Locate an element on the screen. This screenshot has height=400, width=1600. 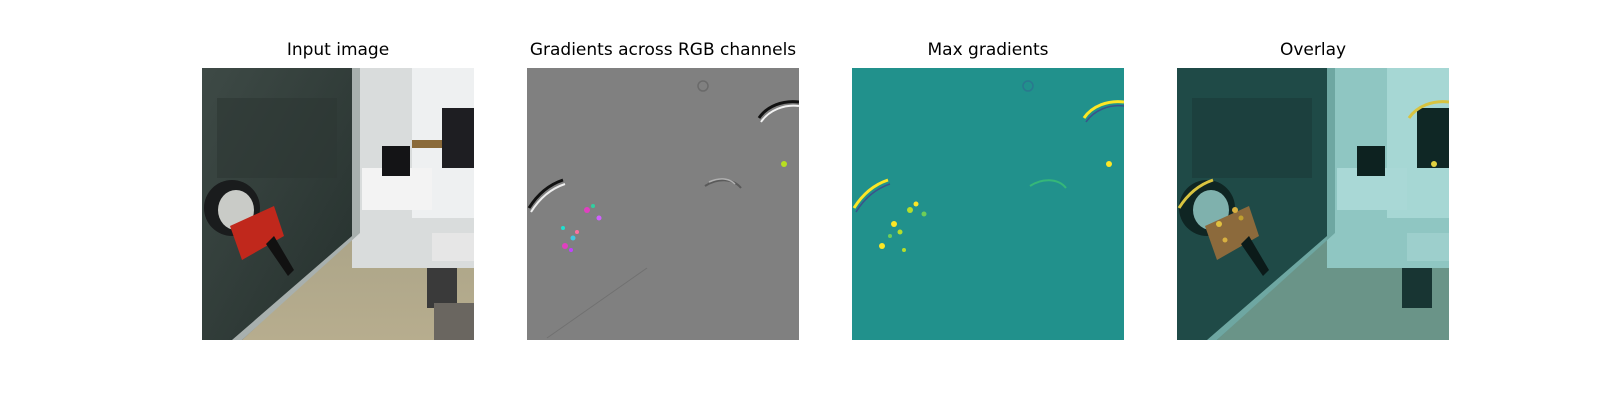
panel-title: Max gradients is located at coordinates (988, 50).